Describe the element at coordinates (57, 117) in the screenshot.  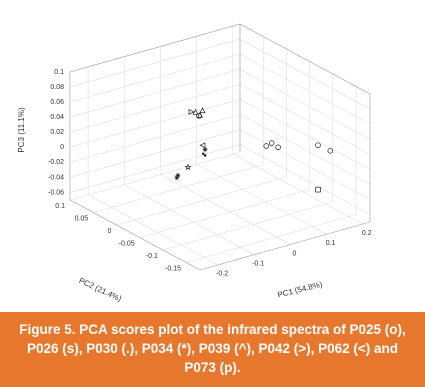
I see `z-tick-label: 0.04` at that location.